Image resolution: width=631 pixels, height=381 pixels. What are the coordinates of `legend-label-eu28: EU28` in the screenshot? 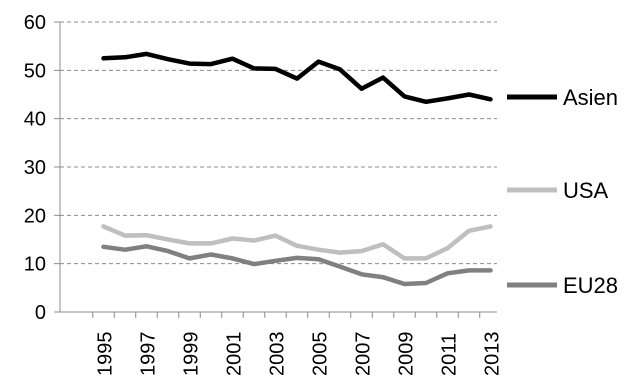 It's located at (590, 285).